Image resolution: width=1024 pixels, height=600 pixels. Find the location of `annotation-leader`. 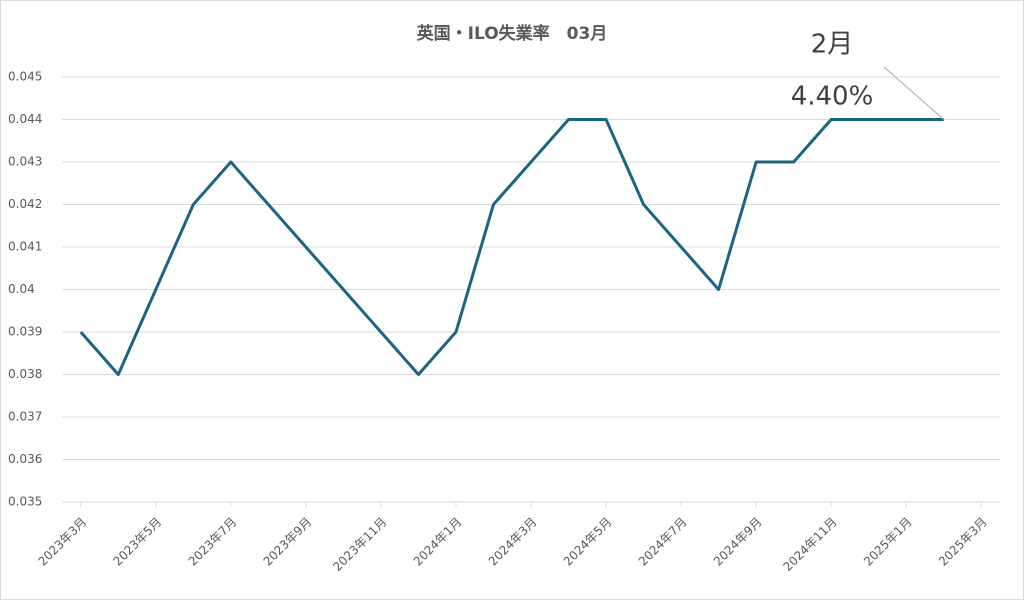

annotation-leader is located at coordinates (914, 93).